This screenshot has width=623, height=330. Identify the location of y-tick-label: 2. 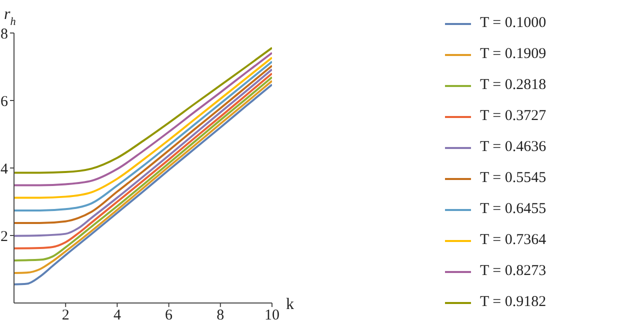
(4, 236).